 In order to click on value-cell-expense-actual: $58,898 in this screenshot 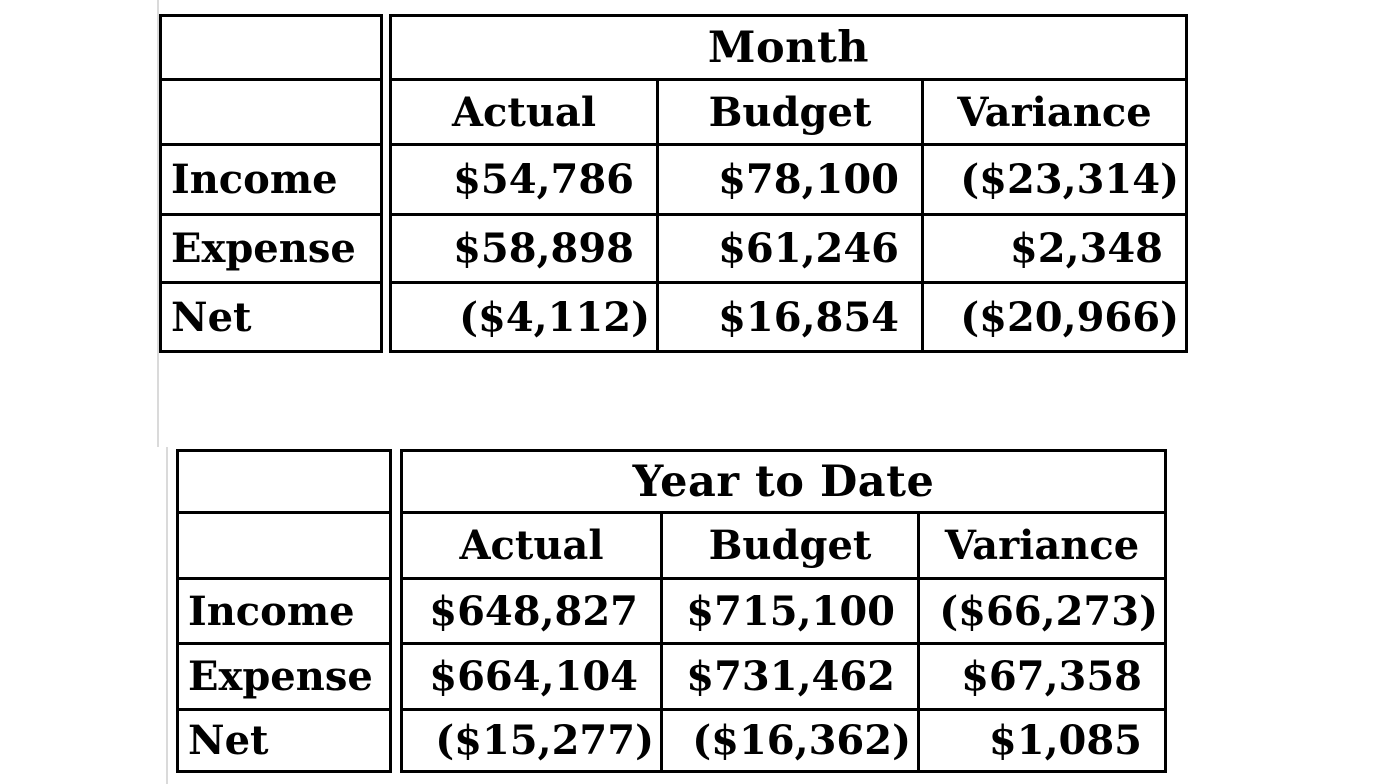, I will do `click(524, 250)`.